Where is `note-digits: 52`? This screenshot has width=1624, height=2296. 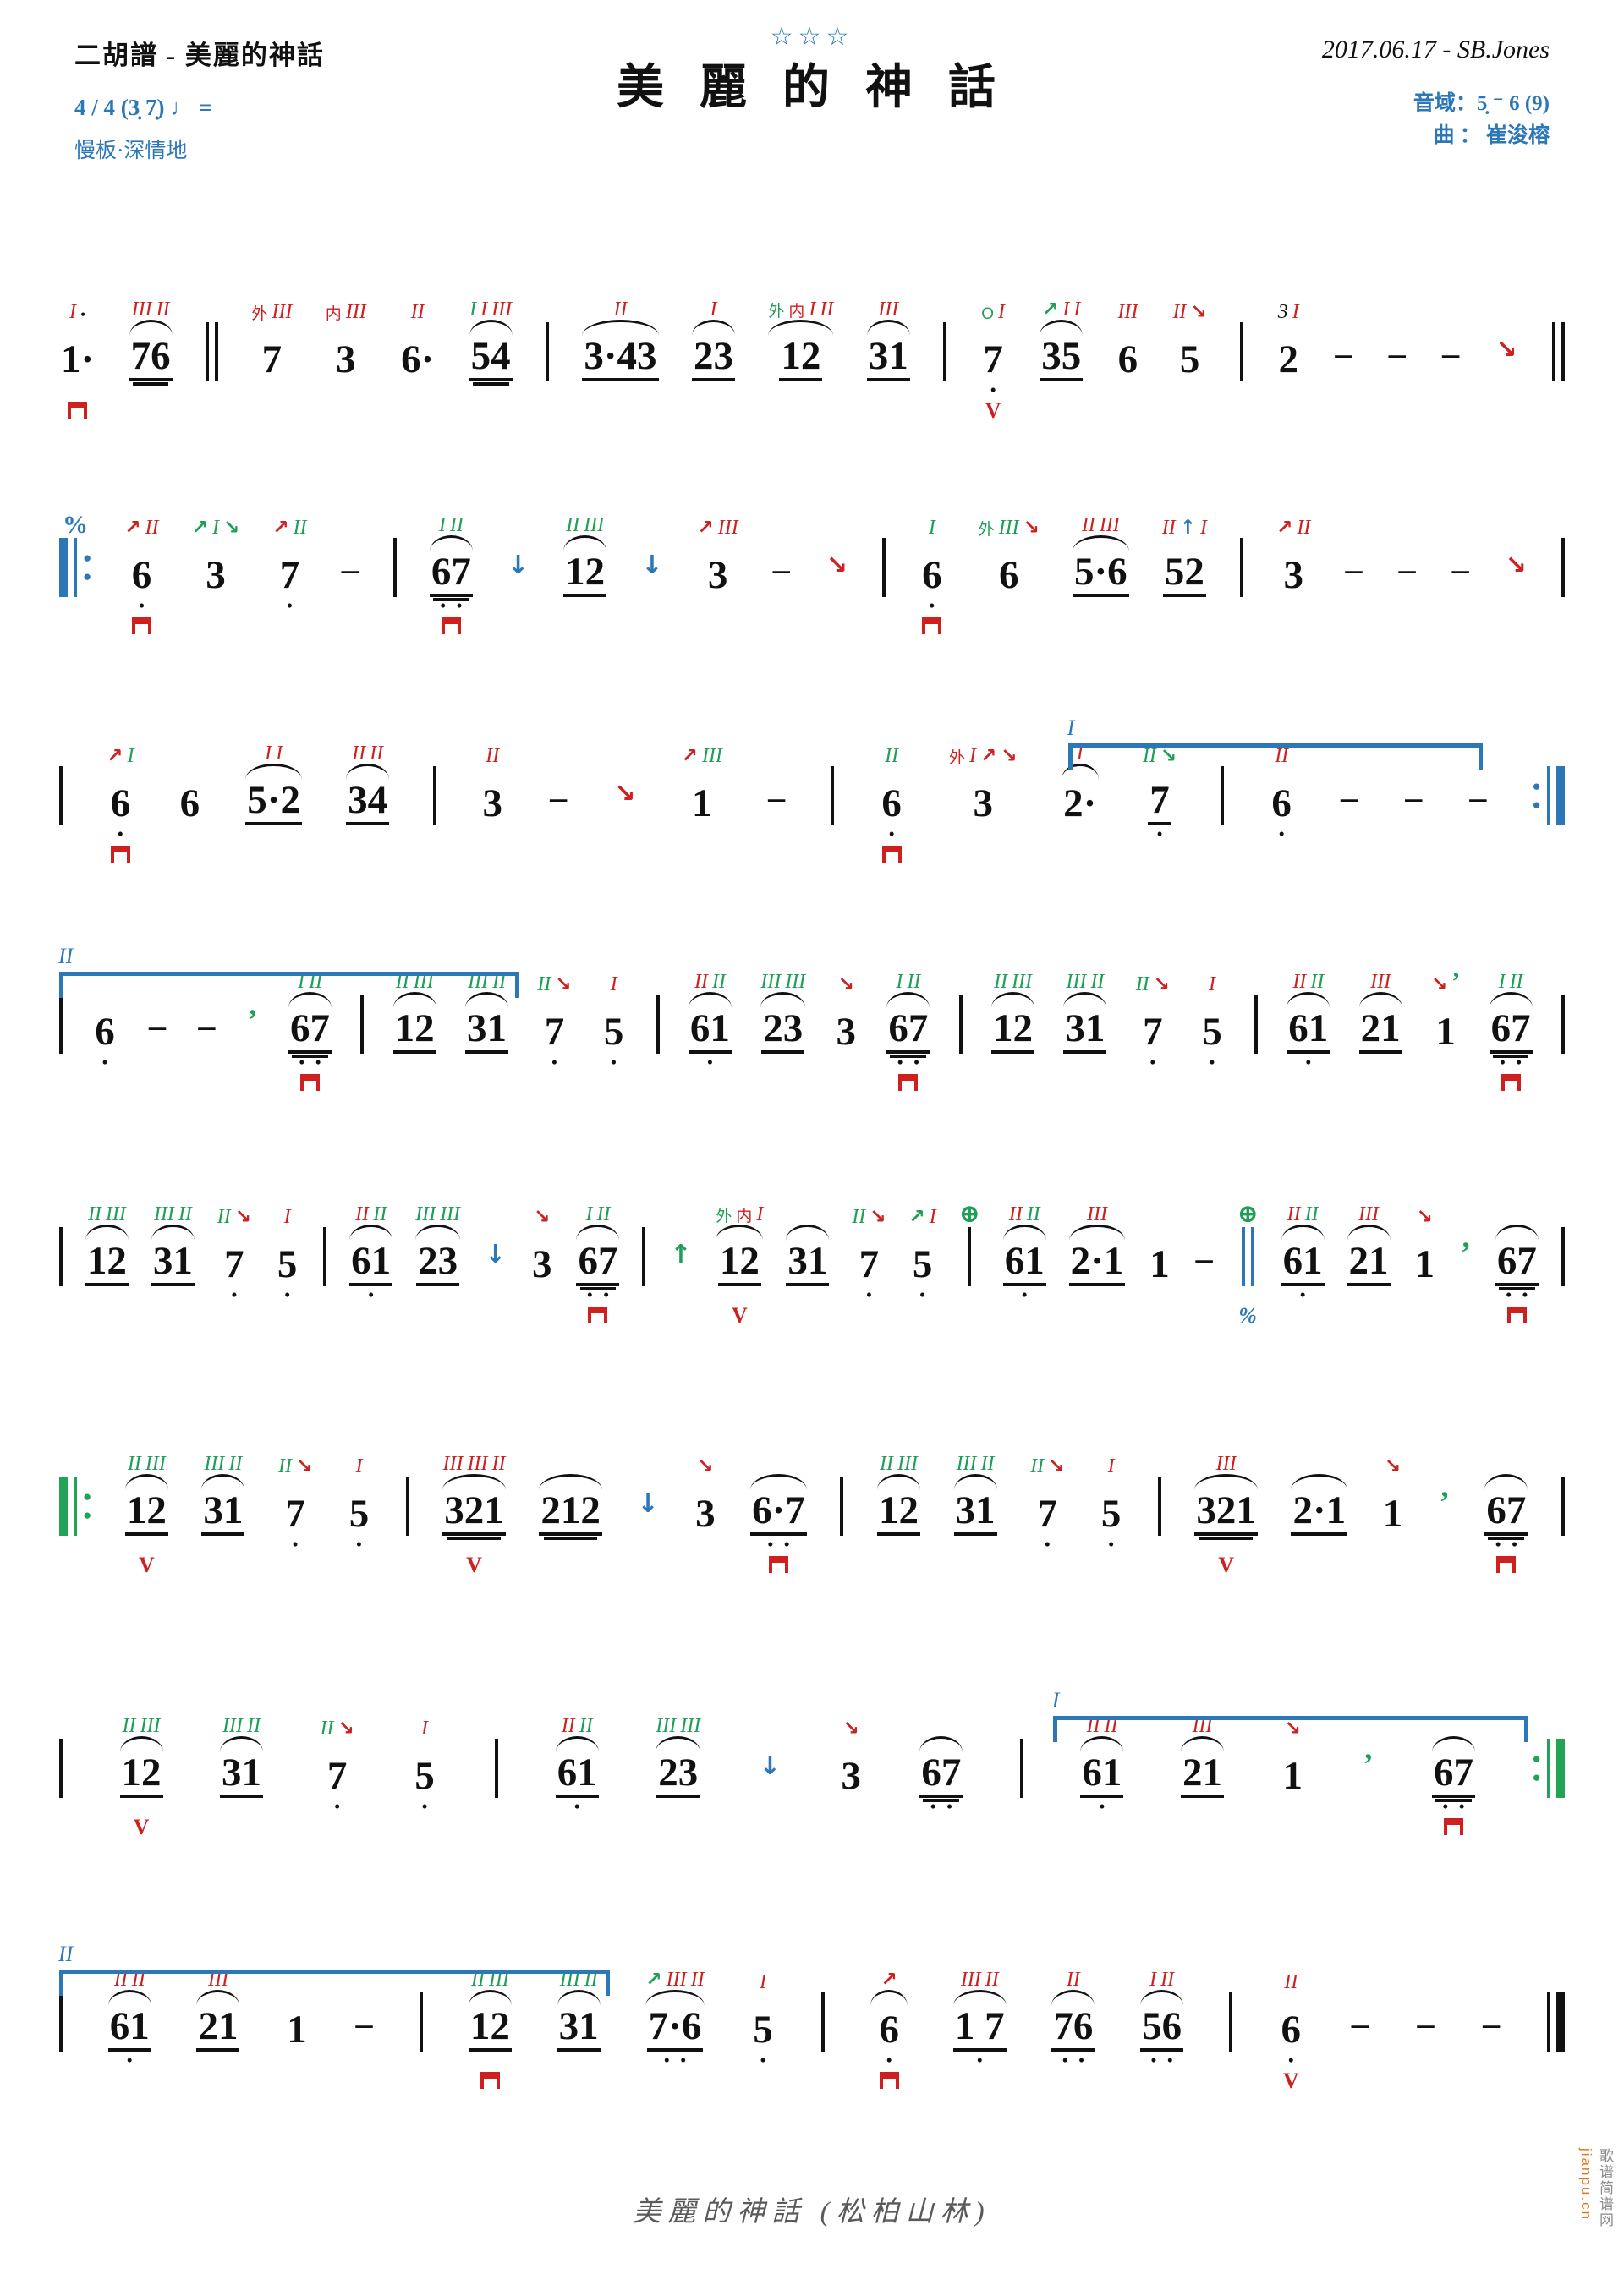
note-digits: 52 is located at coordinates (1184, 574).